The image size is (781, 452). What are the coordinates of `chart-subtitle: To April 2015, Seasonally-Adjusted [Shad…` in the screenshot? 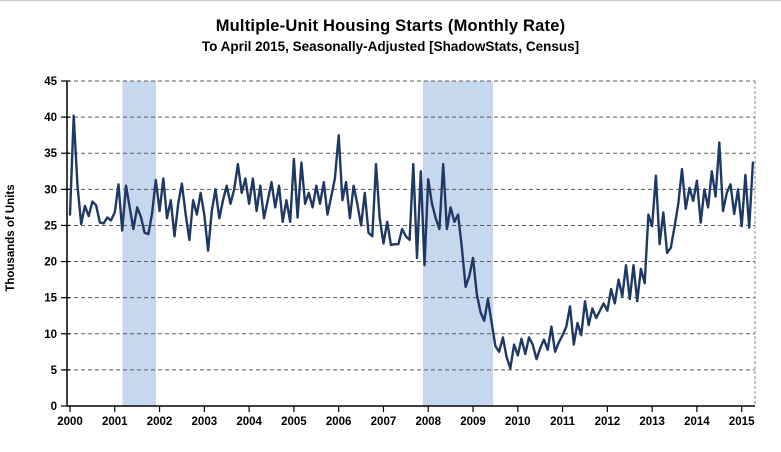 It's located at (390, 46).